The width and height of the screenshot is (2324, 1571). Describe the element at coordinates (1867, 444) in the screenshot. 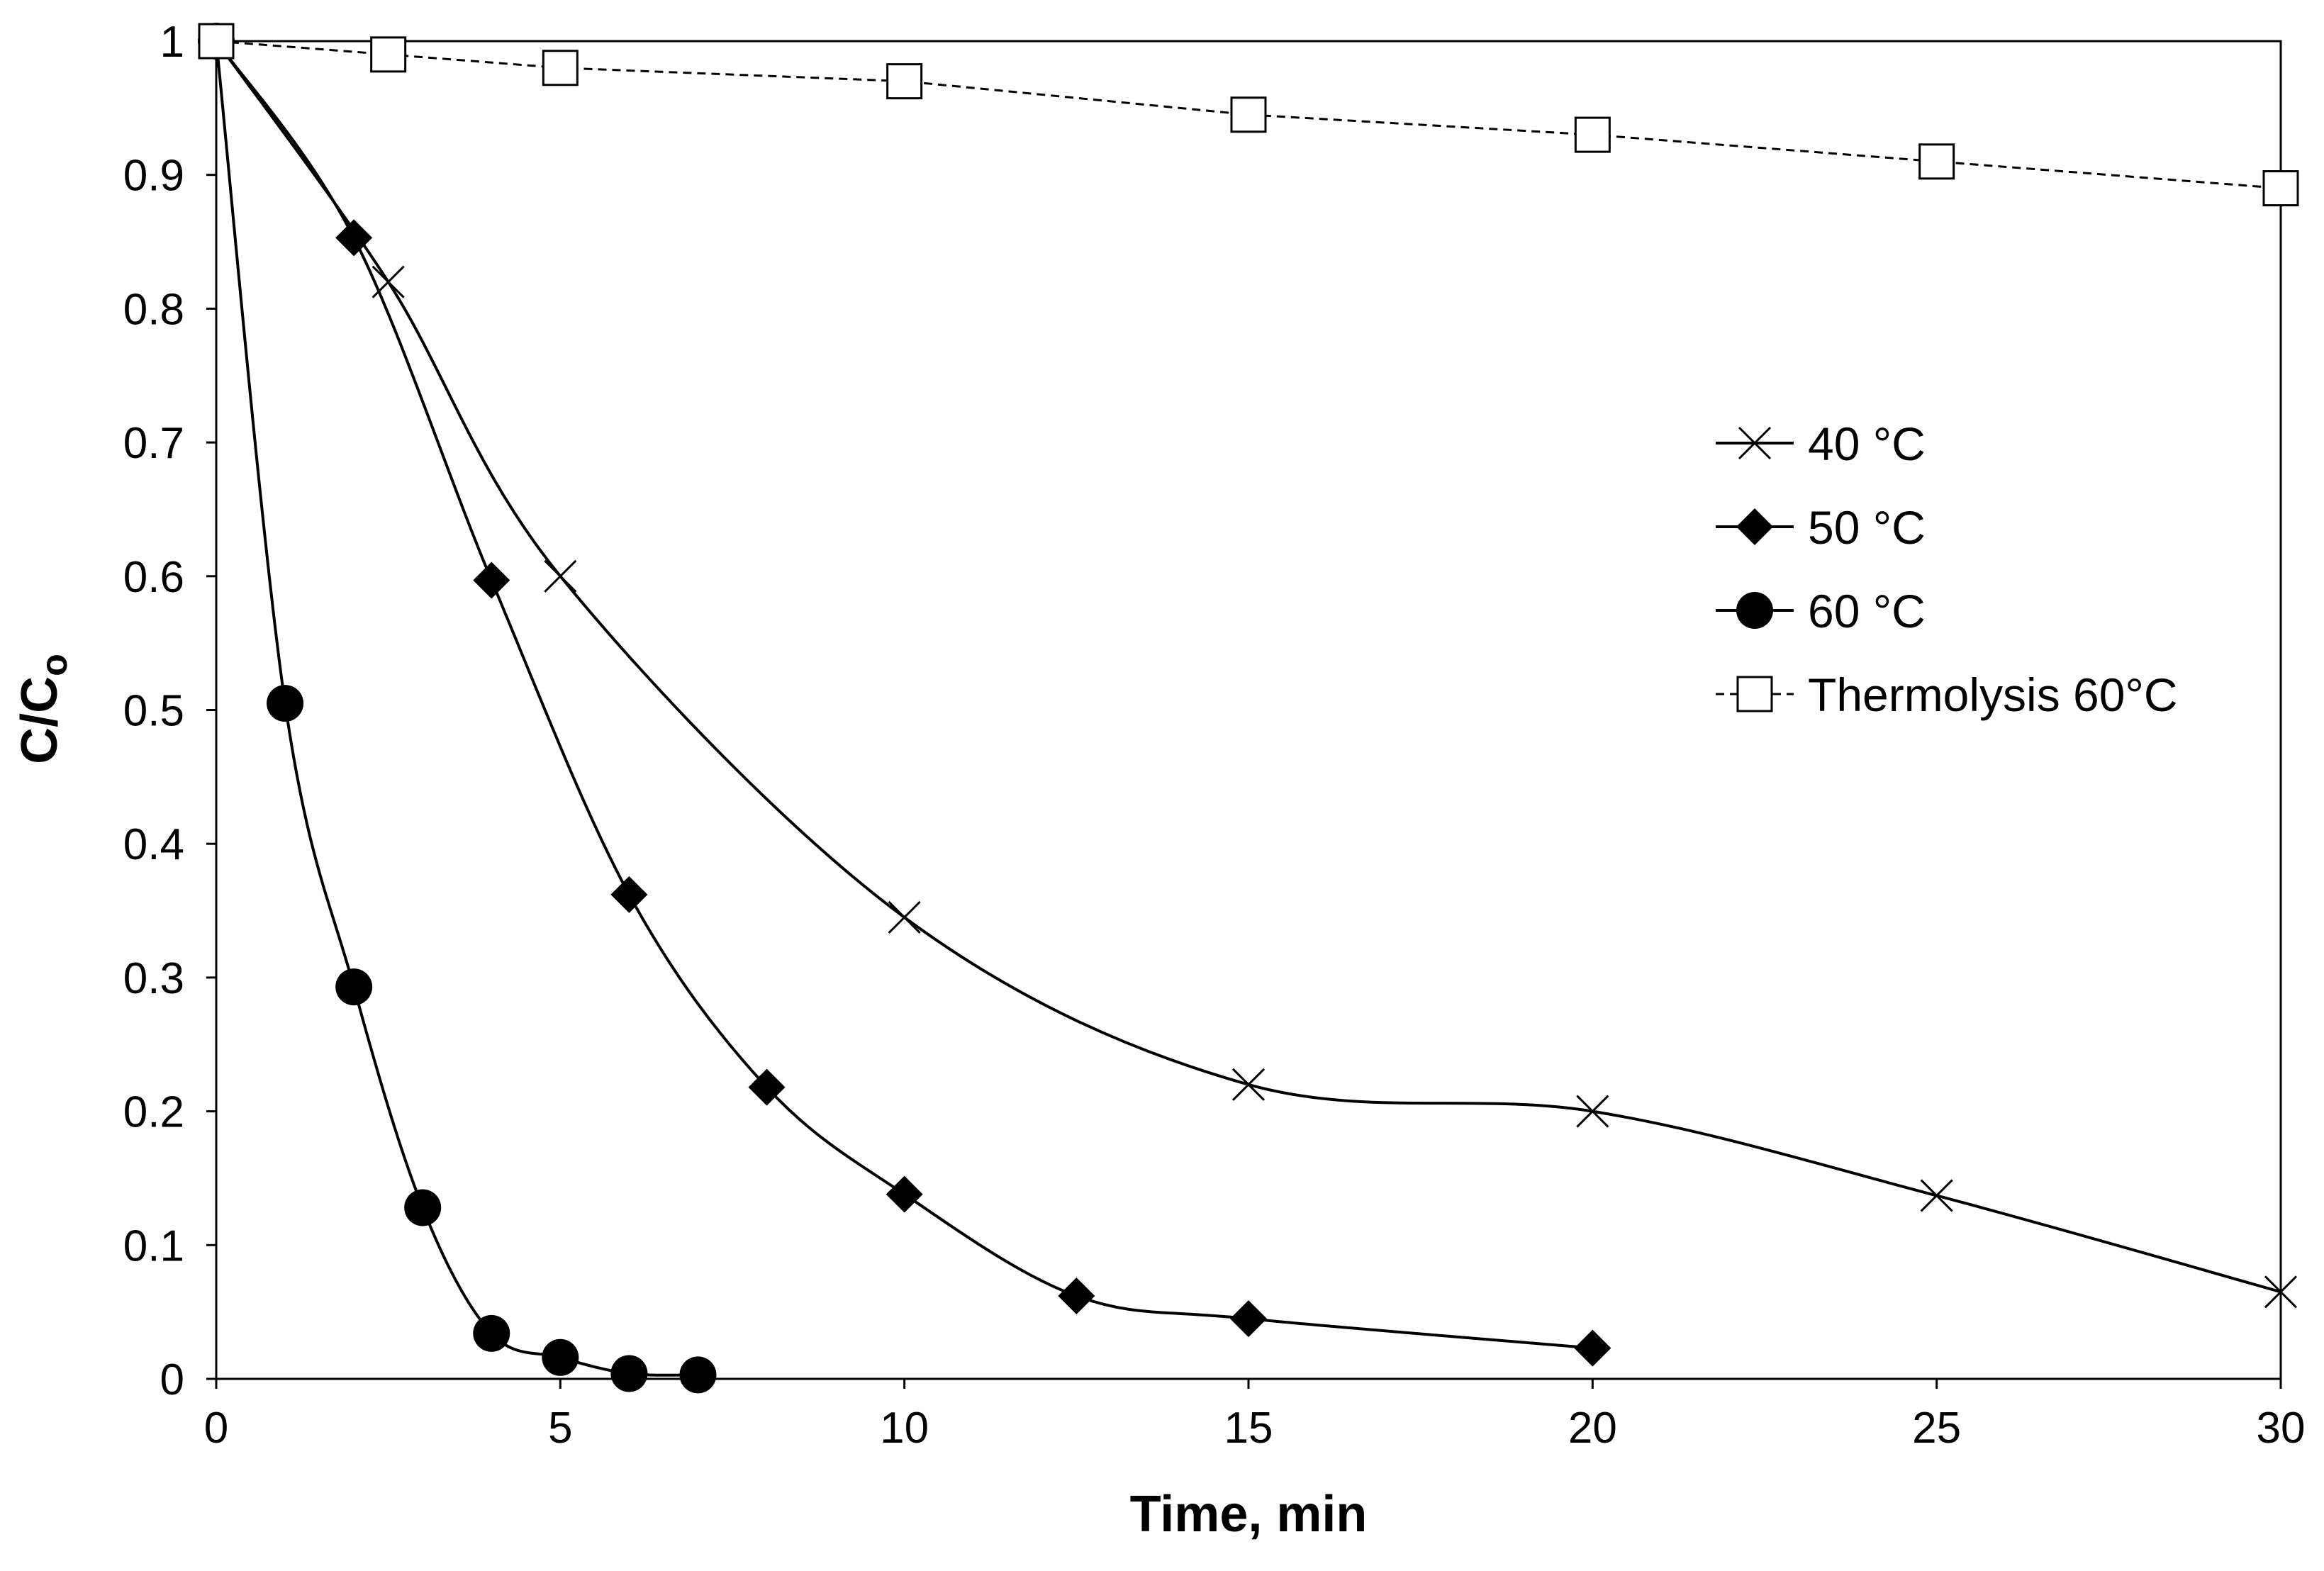

I see `legend-label: 40 °C` at that location.